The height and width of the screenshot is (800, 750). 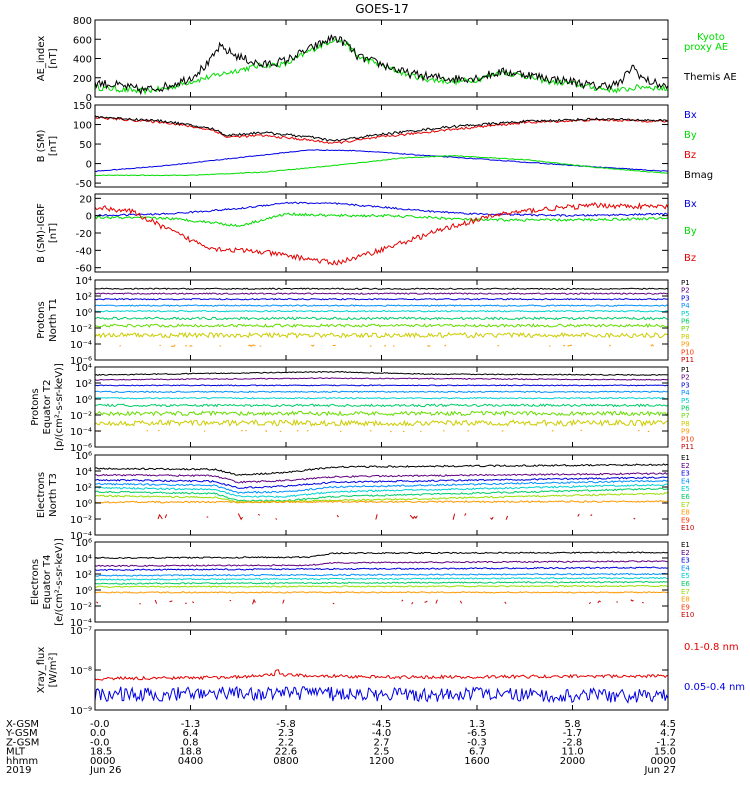 What do you see at coordinates (685, 322) in the screenshot?
I see `legend-entry: P6` at bounding box center [685, 322].